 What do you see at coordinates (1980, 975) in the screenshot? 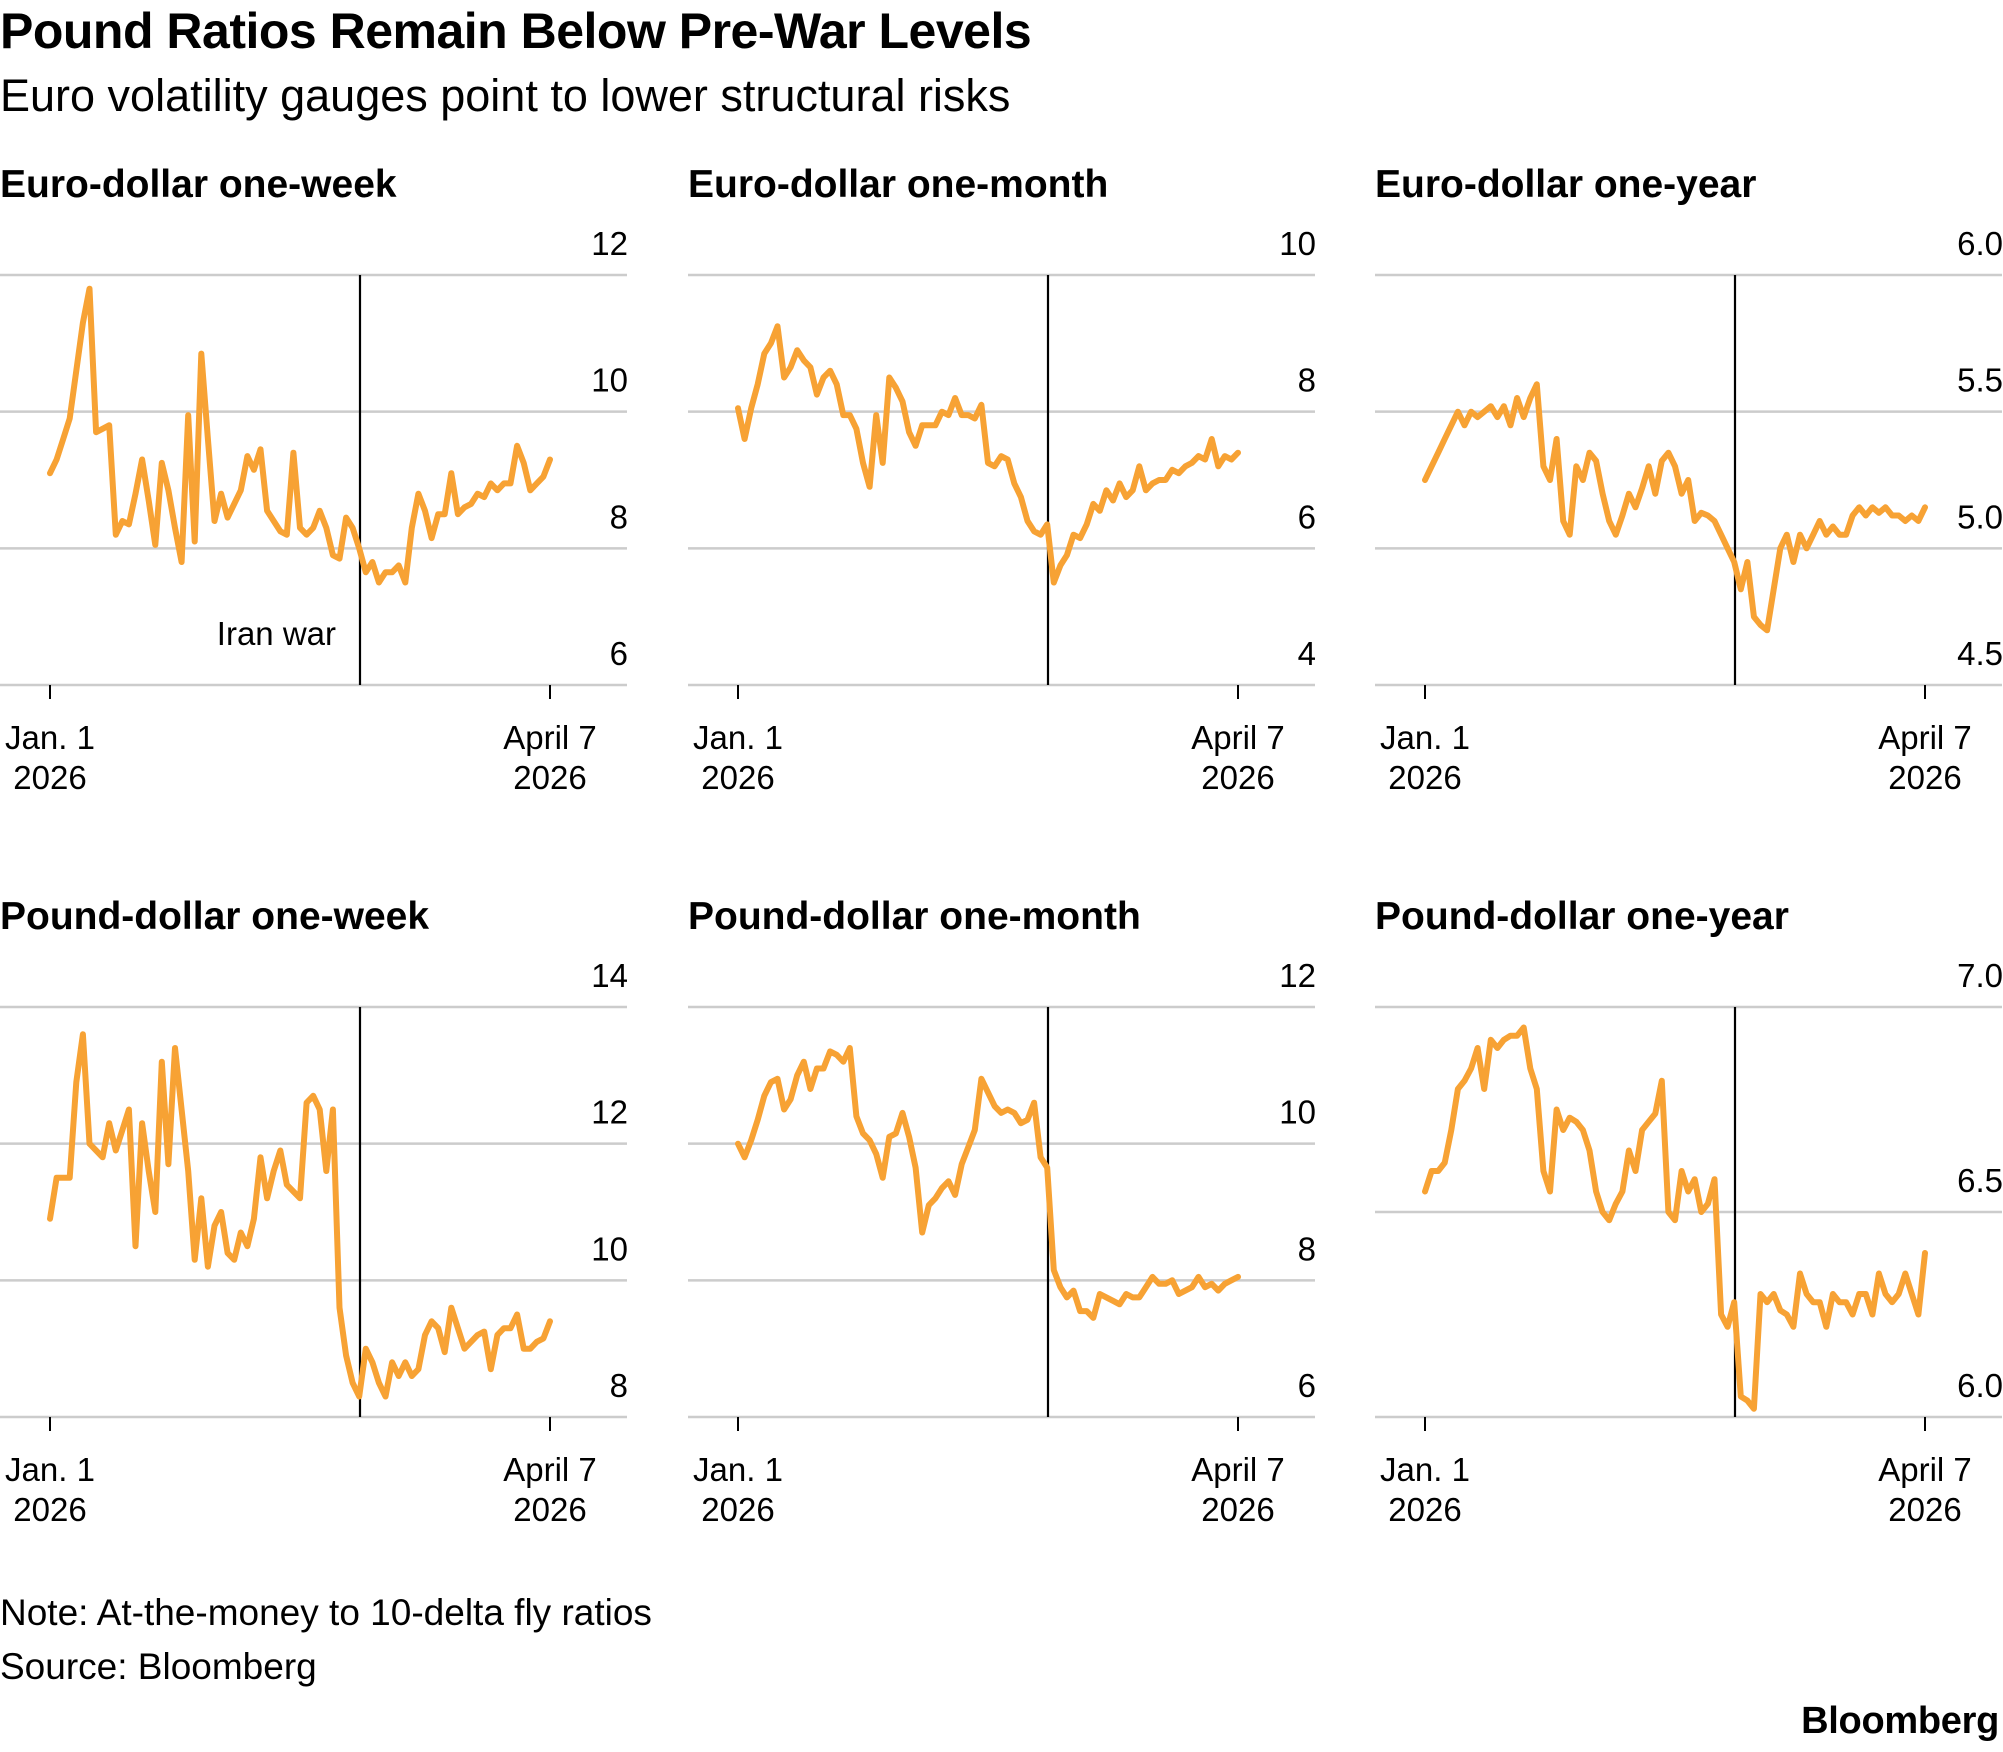
I see `y-tick-label: 7.0` at bounding box center [1980, 975].